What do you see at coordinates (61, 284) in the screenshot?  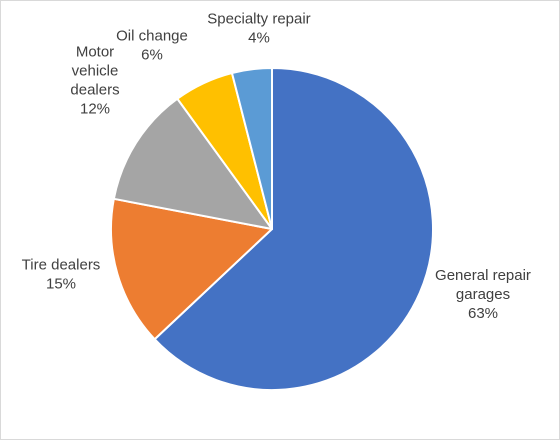 I see `slice-value-label: 15%` at bounding box center [61, 284].